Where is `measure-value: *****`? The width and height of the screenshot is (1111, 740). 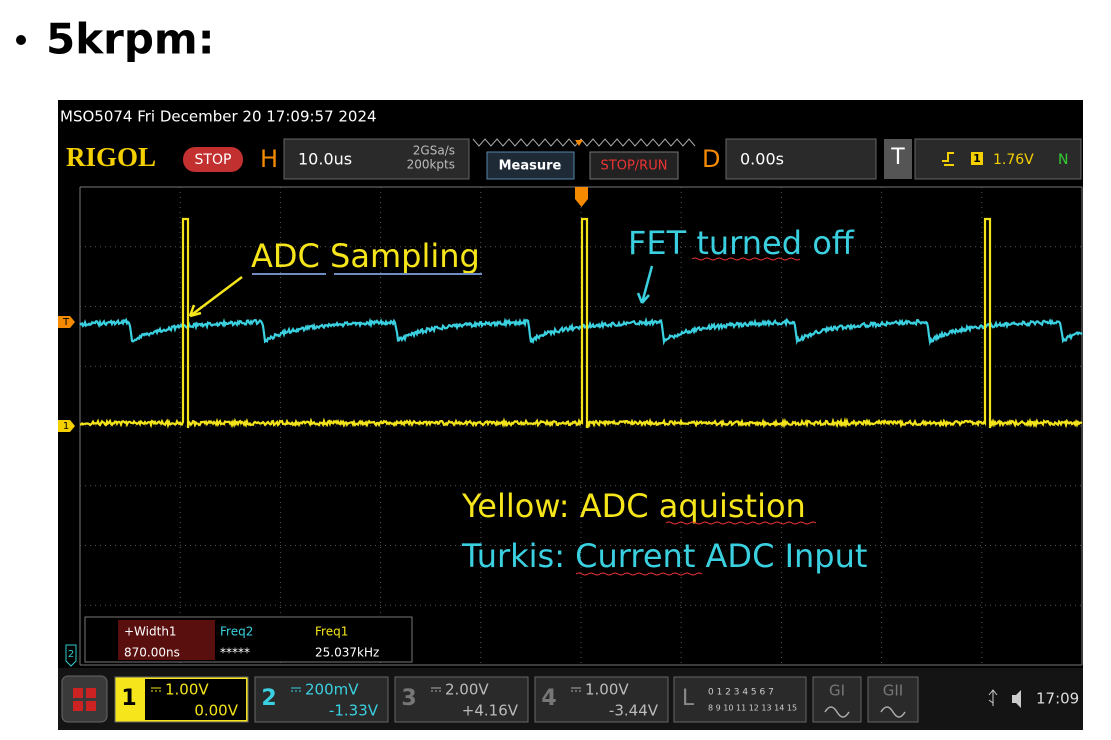
measure-value: ***** is located at coordinates (235, 653).